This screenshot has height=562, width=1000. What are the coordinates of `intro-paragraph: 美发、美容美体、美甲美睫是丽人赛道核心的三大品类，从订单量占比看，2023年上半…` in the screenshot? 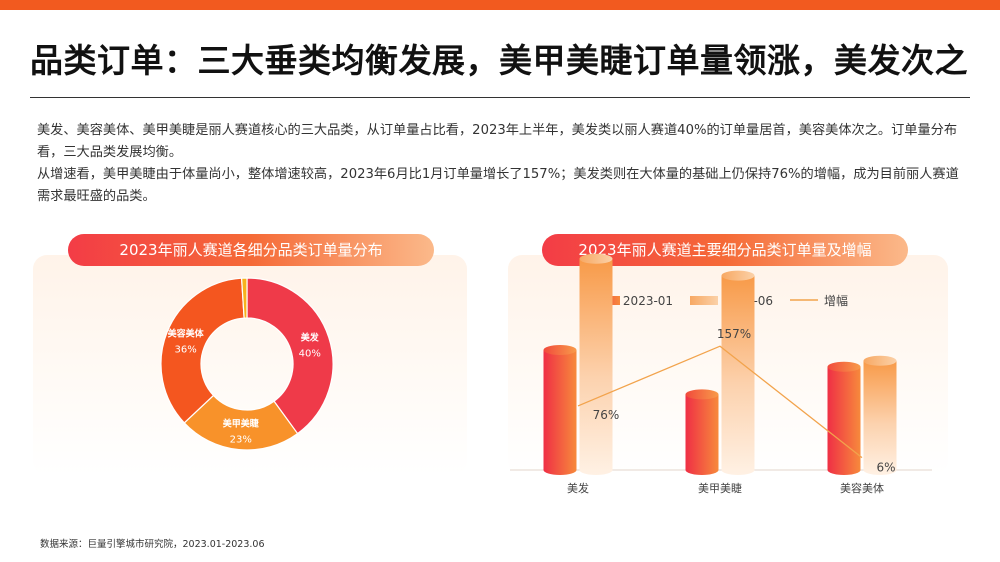 It's located at (497, 141).